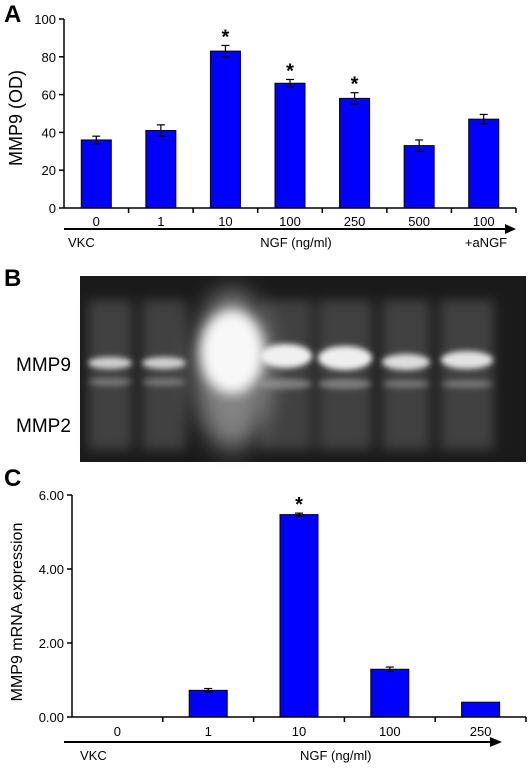 The width and height of the screenshot is (528, 769). Describe the element at coordinates (43, 426) in the screenshot. I see `gel-label-mmp2: MMP2` at that location.